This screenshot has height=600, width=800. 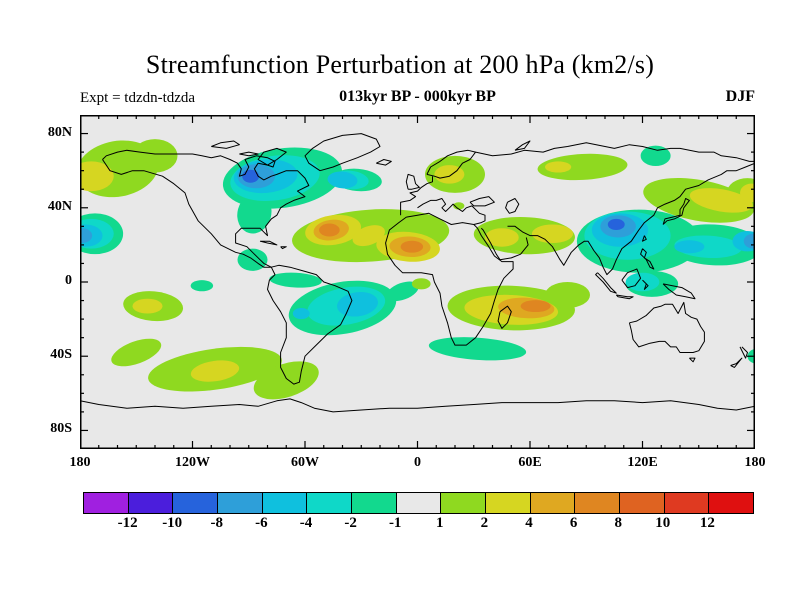 What do you see at coordinates (305, 462) in the screenshot?
I see `lon-tick-label: 60W` at bounding box center [305, 462].